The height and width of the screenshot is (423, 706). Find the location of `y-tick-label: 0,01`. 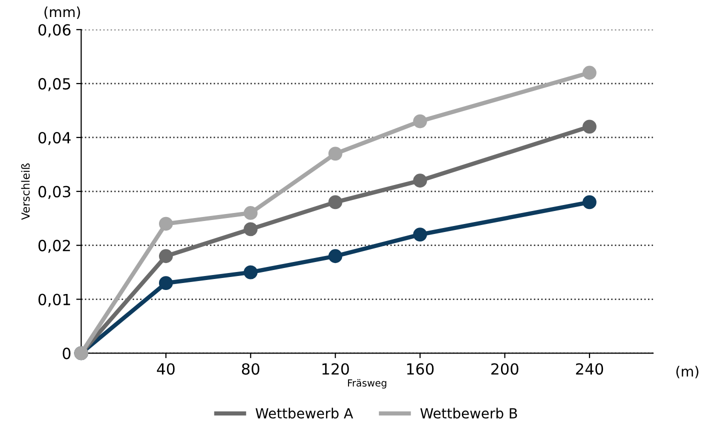

y-tick-label: 0,01 is located at coordinates (54, 300).